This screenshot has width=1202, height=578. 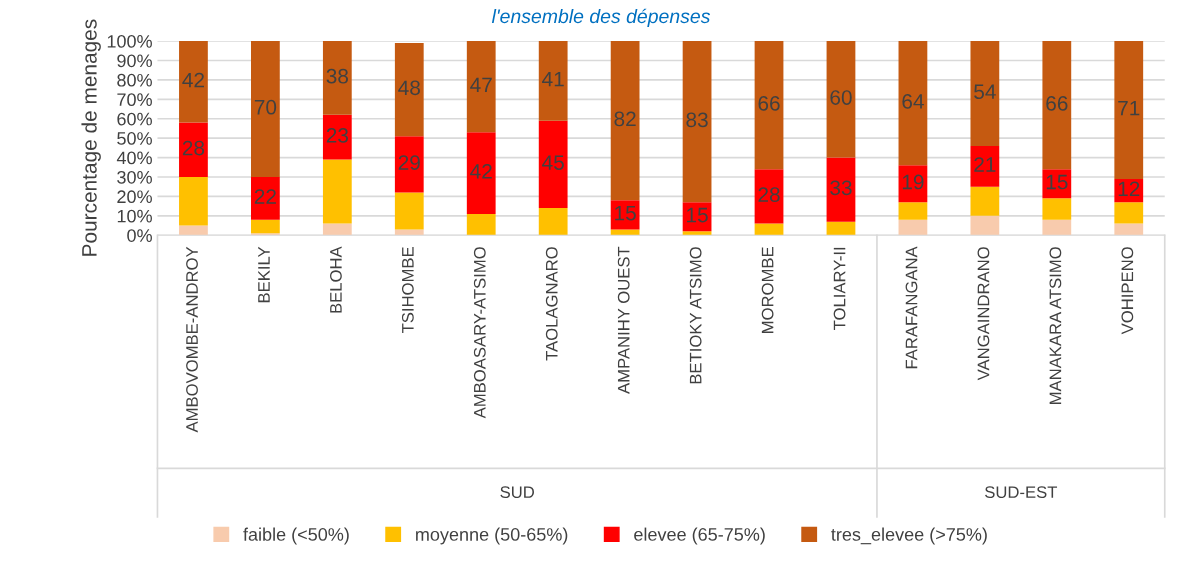 What do you see at coordinates (134, 119) in the screenshot?
I see `y-tick-label: 60%` at bounding box center [134, 119].